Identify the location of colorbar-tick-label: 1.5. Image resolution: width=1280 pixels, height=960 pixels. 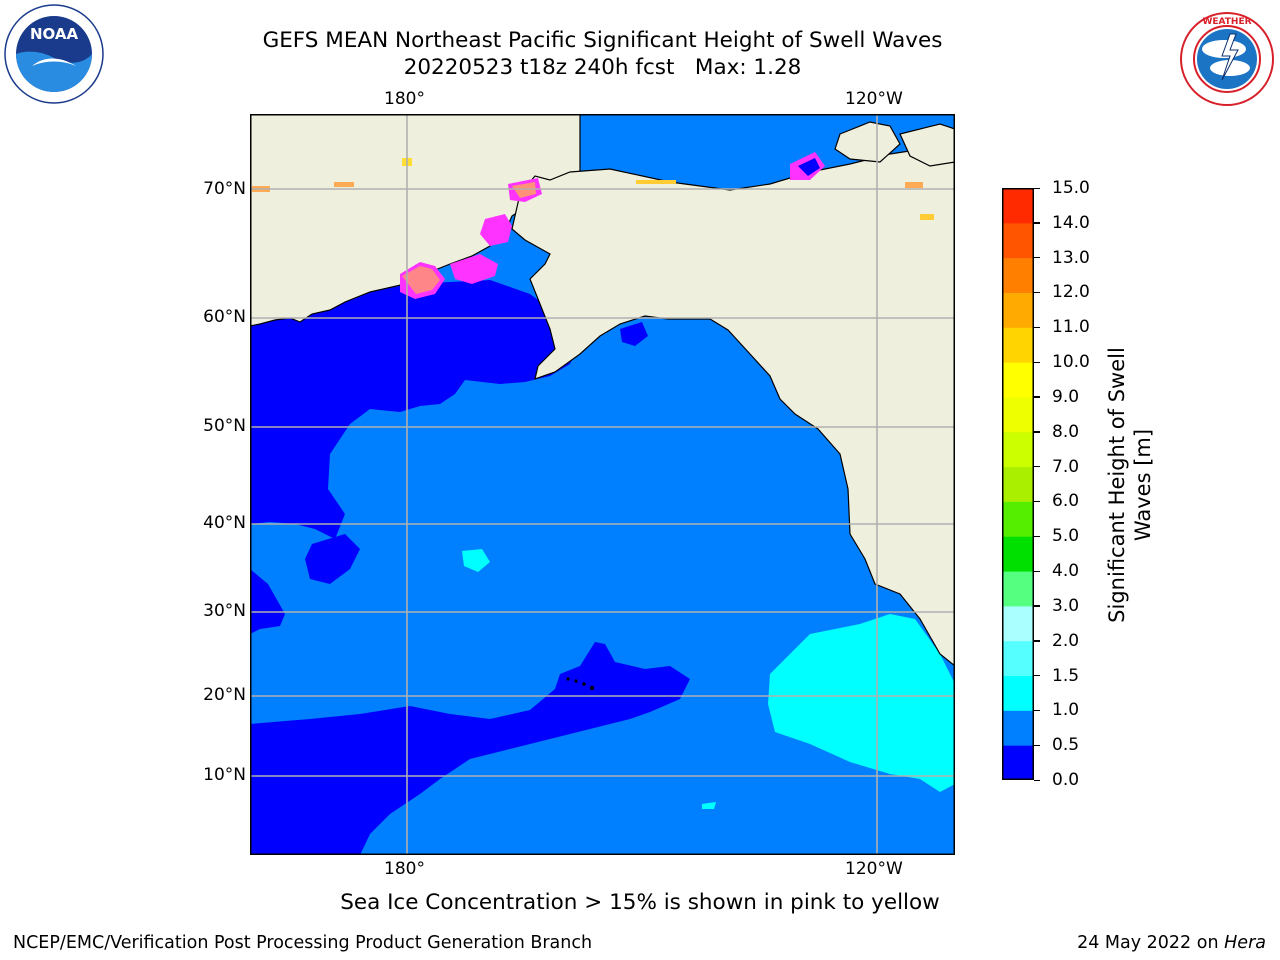
(1066, 675).